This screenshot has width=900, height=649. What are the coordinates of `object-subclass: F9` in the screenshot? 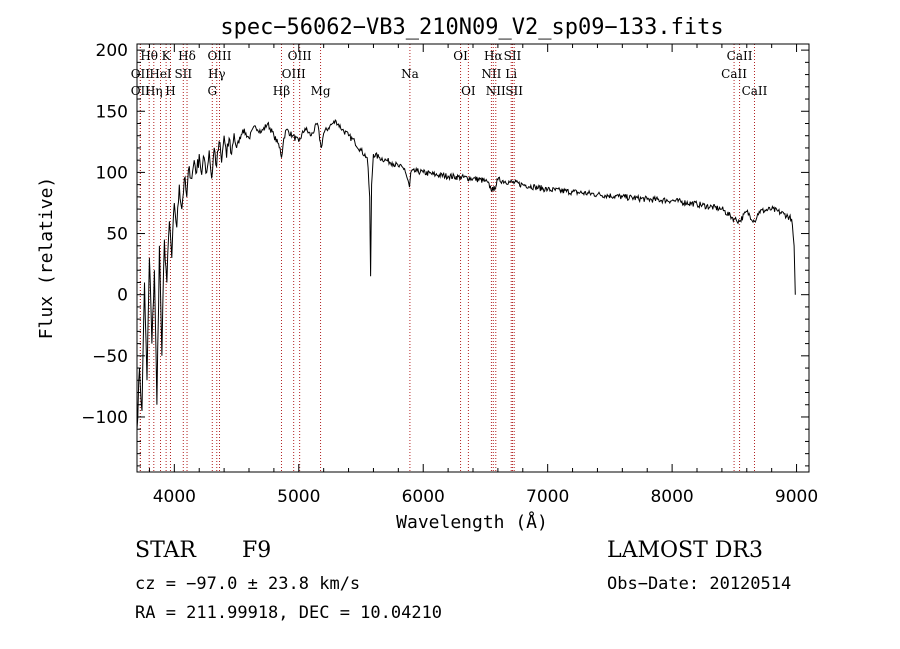 It's located at (257, 550).